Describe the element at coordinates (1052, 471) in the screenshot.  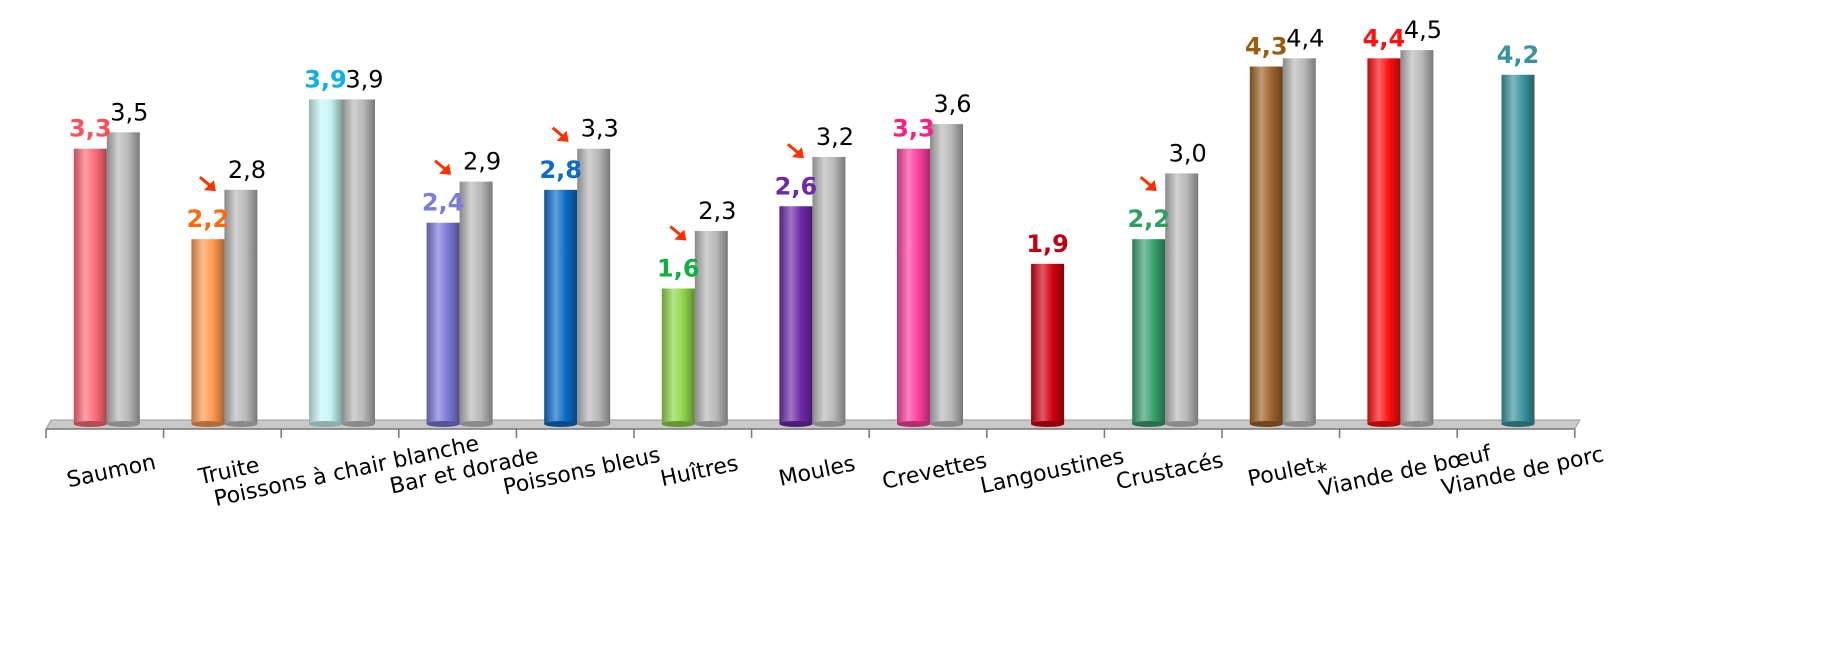
I see `category-label: Langoustines` at that location.